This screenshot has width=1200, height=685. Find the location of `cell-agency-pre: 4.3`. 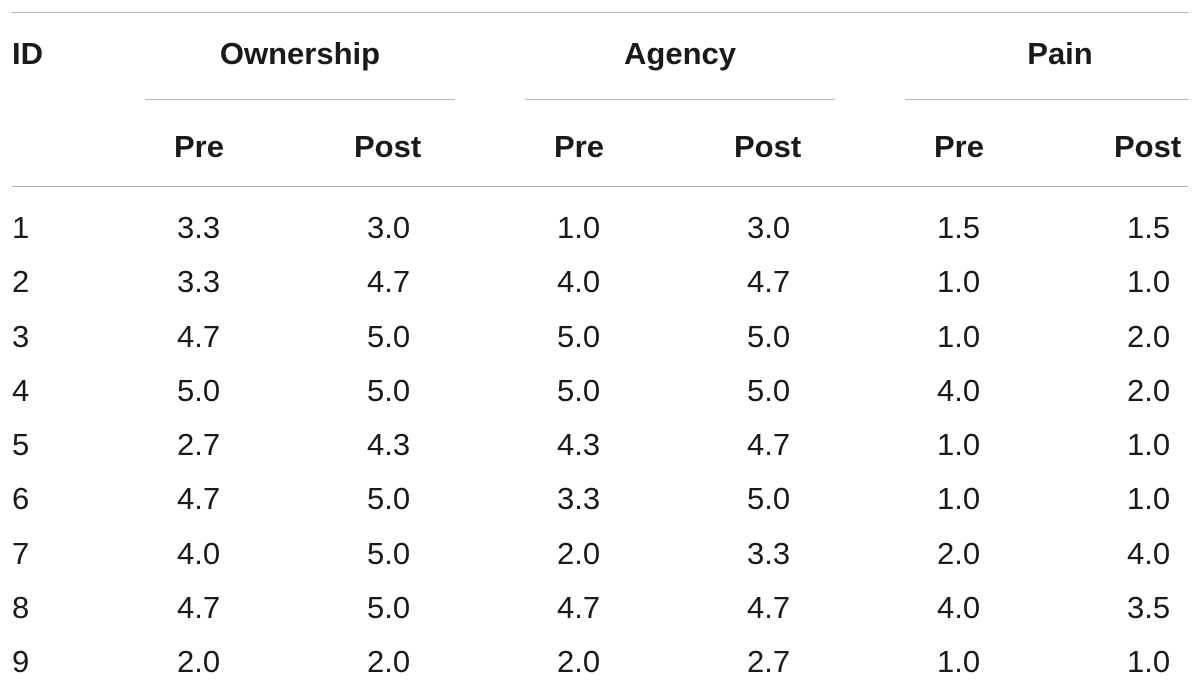

cell-agency-pre: 4.3 is located at coordinates (579, 444).